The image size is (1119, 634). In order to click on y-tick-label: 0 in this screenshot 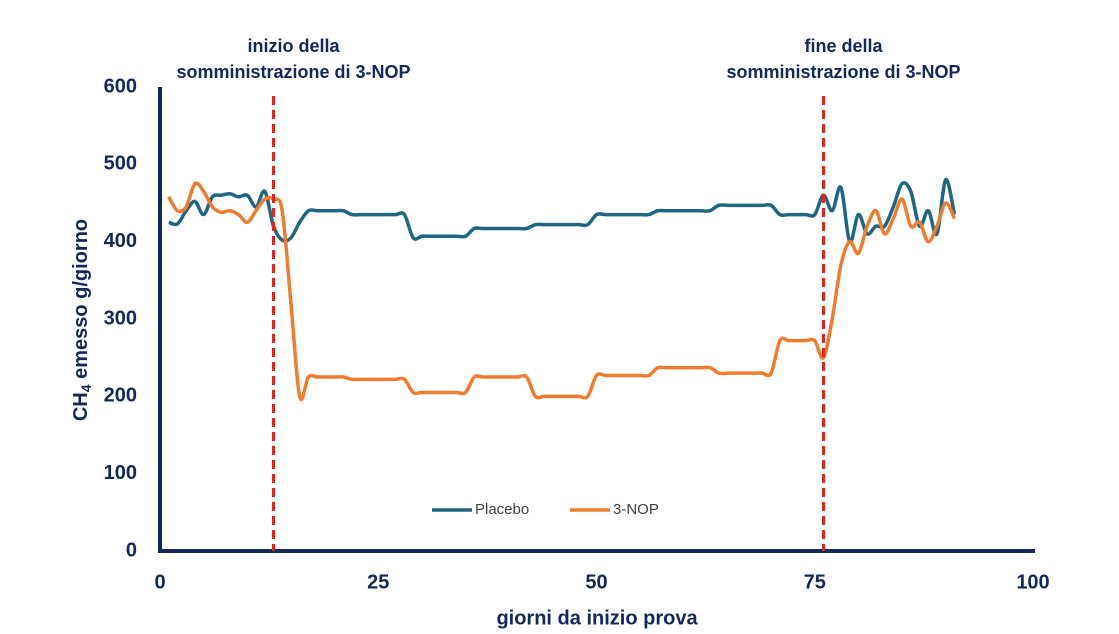, I will do `click(131, 550)`.